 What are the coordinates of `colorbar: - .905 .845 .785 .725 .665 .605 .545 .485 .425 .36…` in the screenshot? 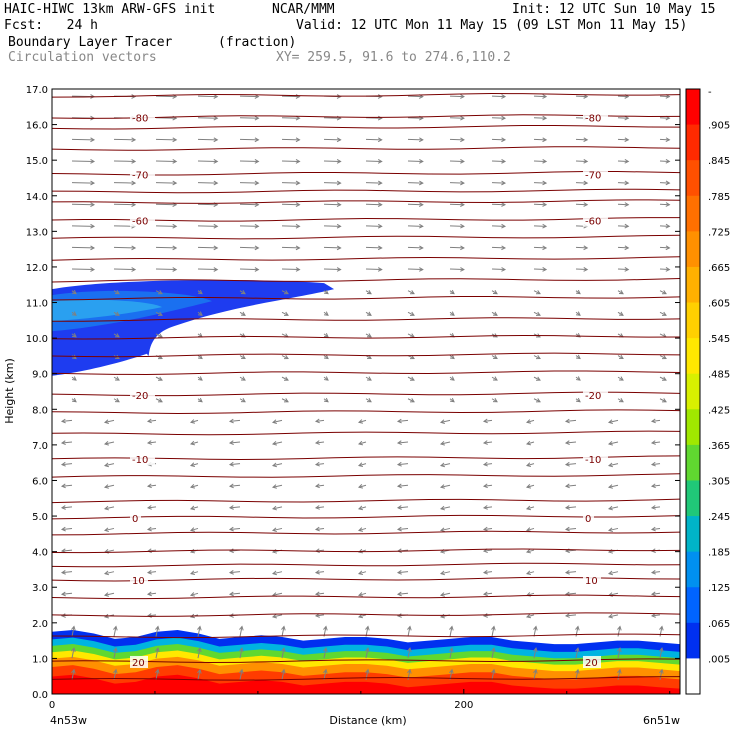 It's located at (707, 391).